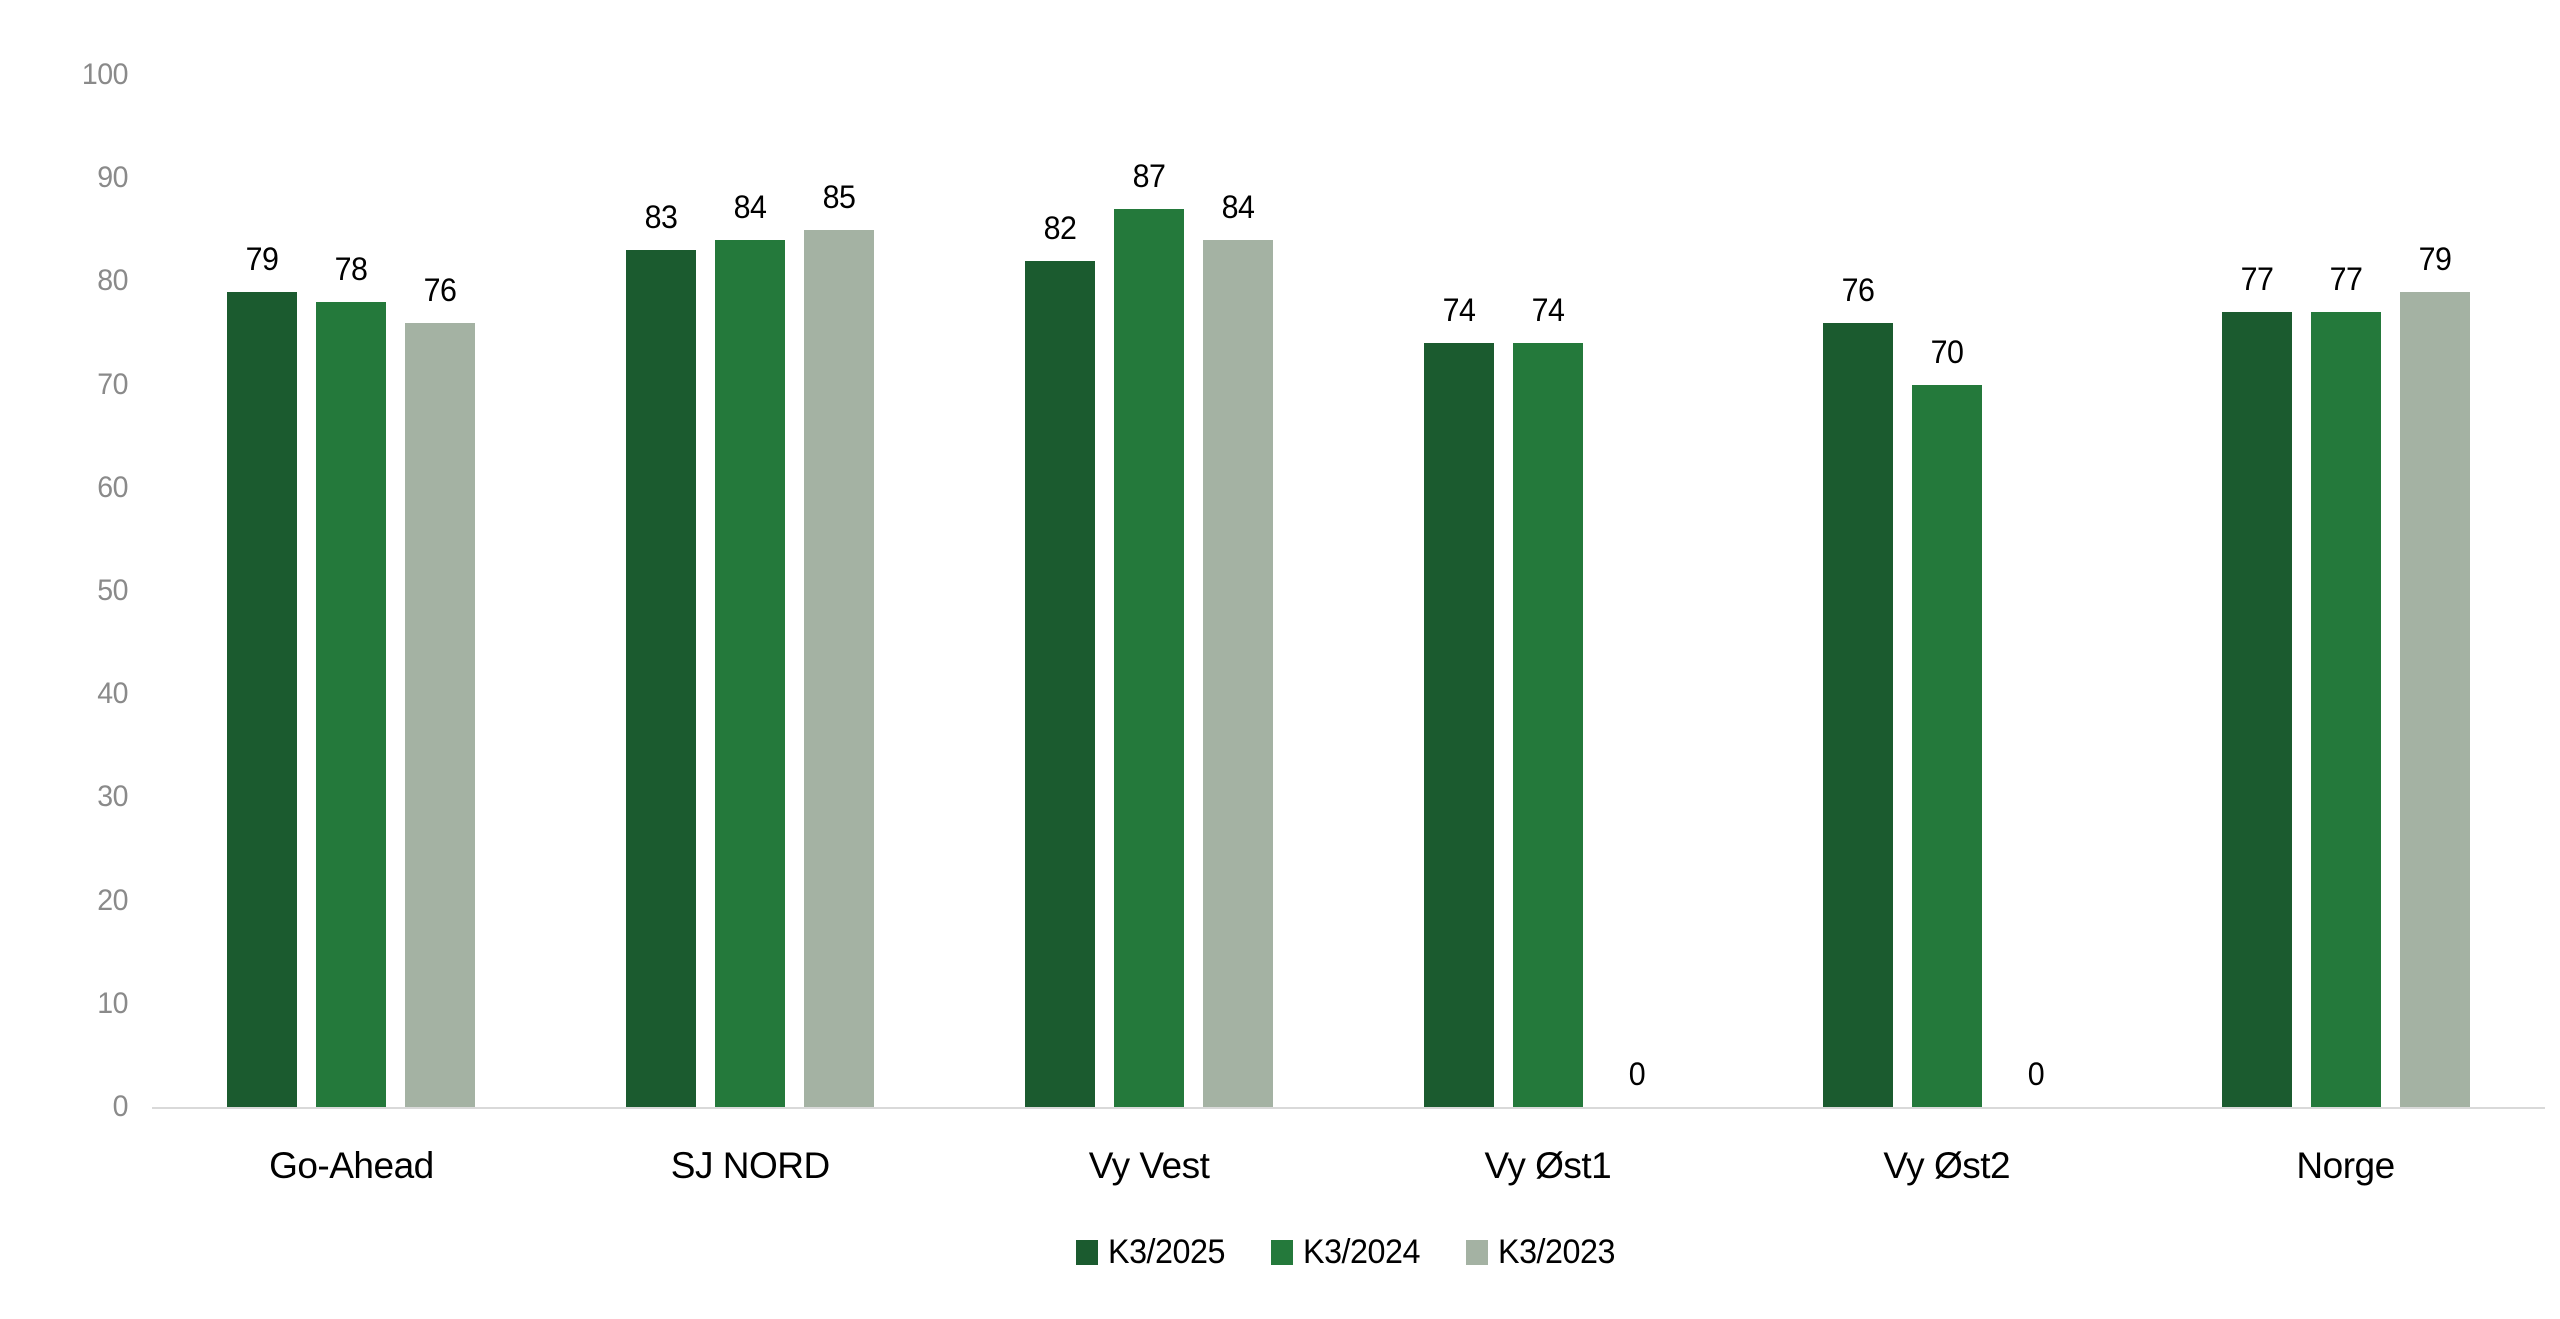 This screenshot has height=1319, width=2560. I want to click on bar-value-label: 82, so click(1060, 227).